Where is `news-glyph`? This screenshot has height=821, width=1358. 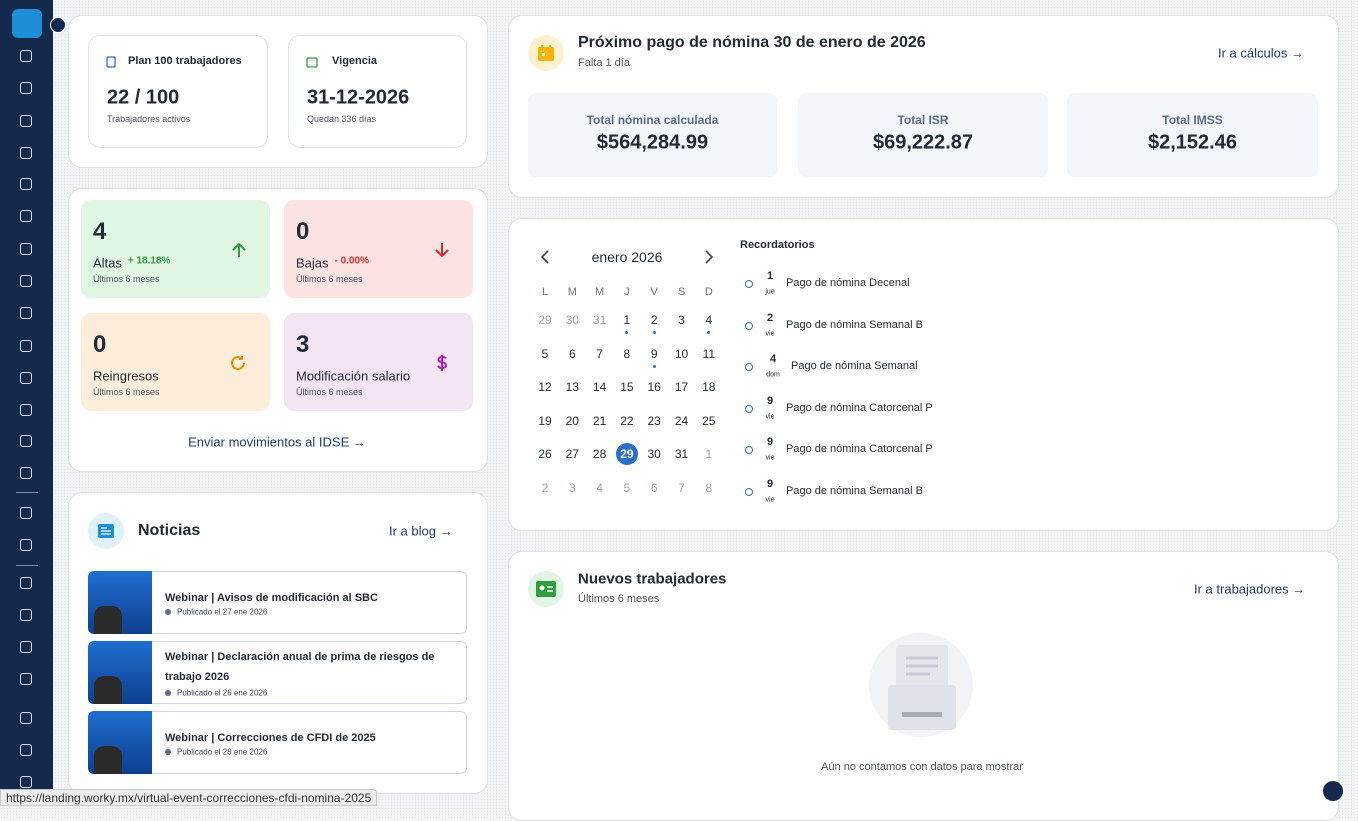
news-glyph is located at coordinates (106, 531).